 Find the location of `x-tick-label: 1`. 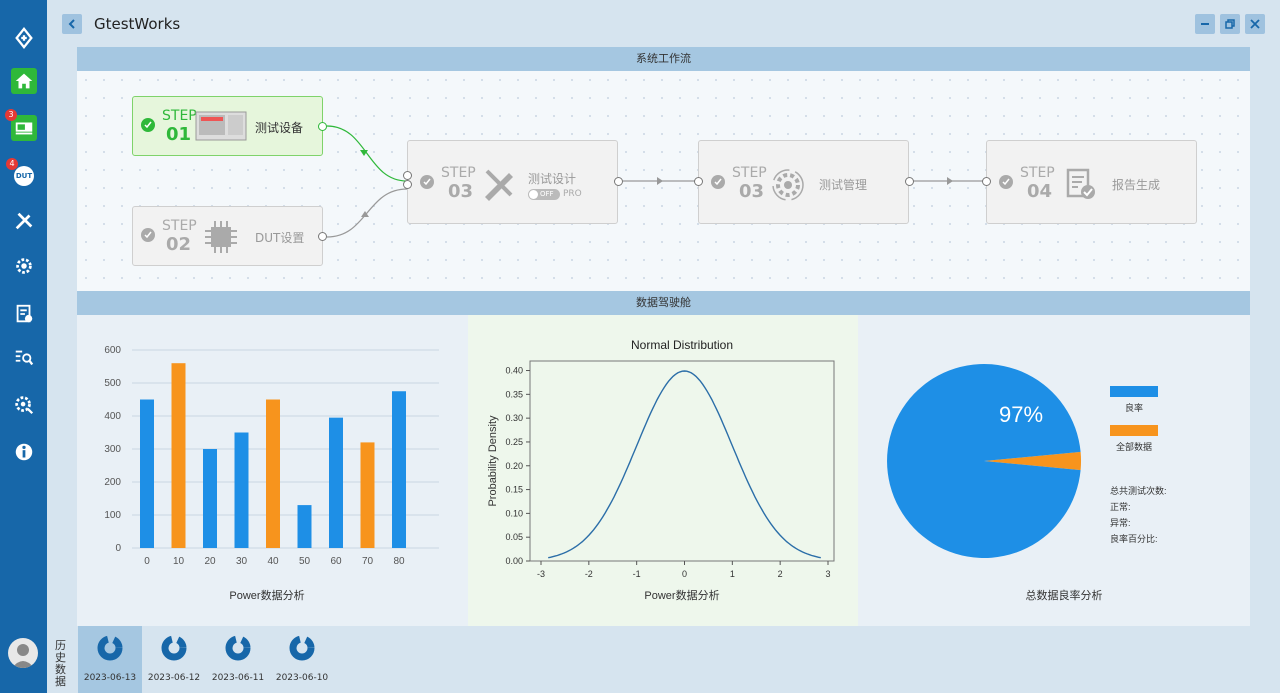

x-tick-label: 1 is located at coordinates (732, 574).